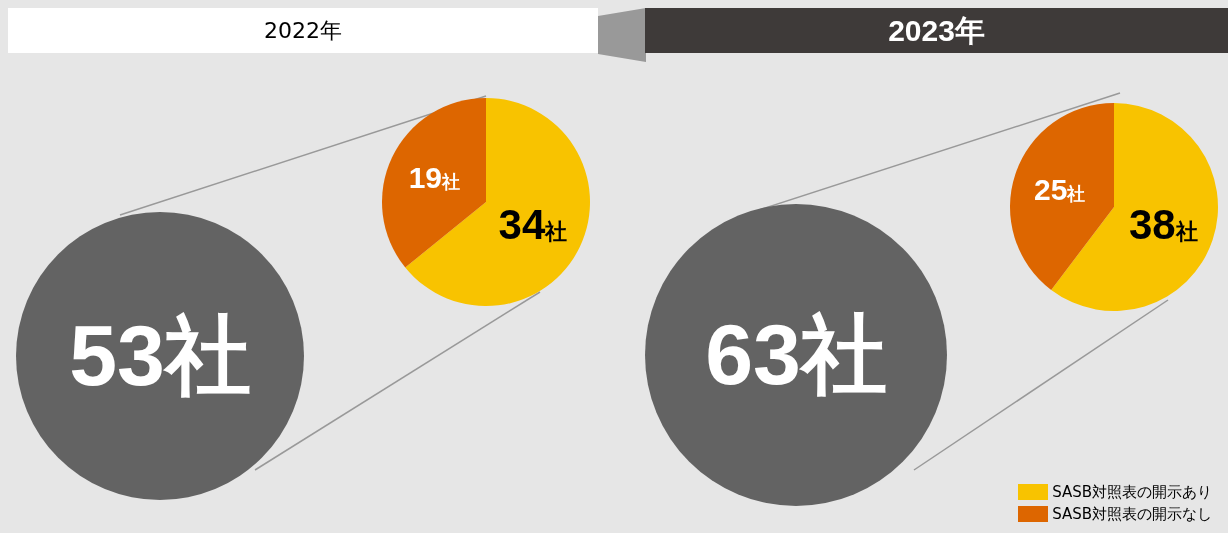  What do you see at coordinates (936, 30) in the screenshot?
I see `chart-title: 2023年` at bounding box center [936, 30].